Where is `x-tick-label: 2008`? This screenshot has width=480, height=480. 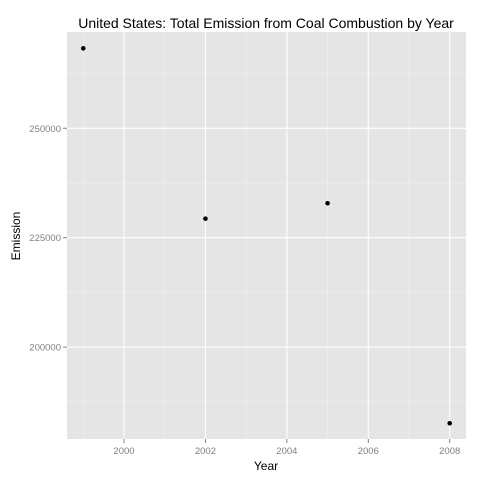 x-tick-label: 2008 is located at coordinates (449, 451).